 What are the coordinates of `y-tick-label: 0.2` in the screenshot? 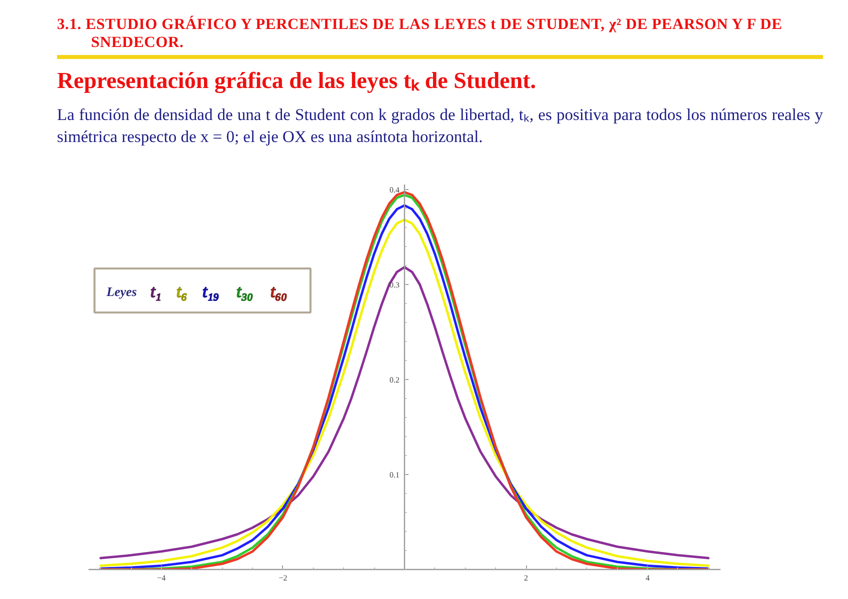 It's located at (395, 379).